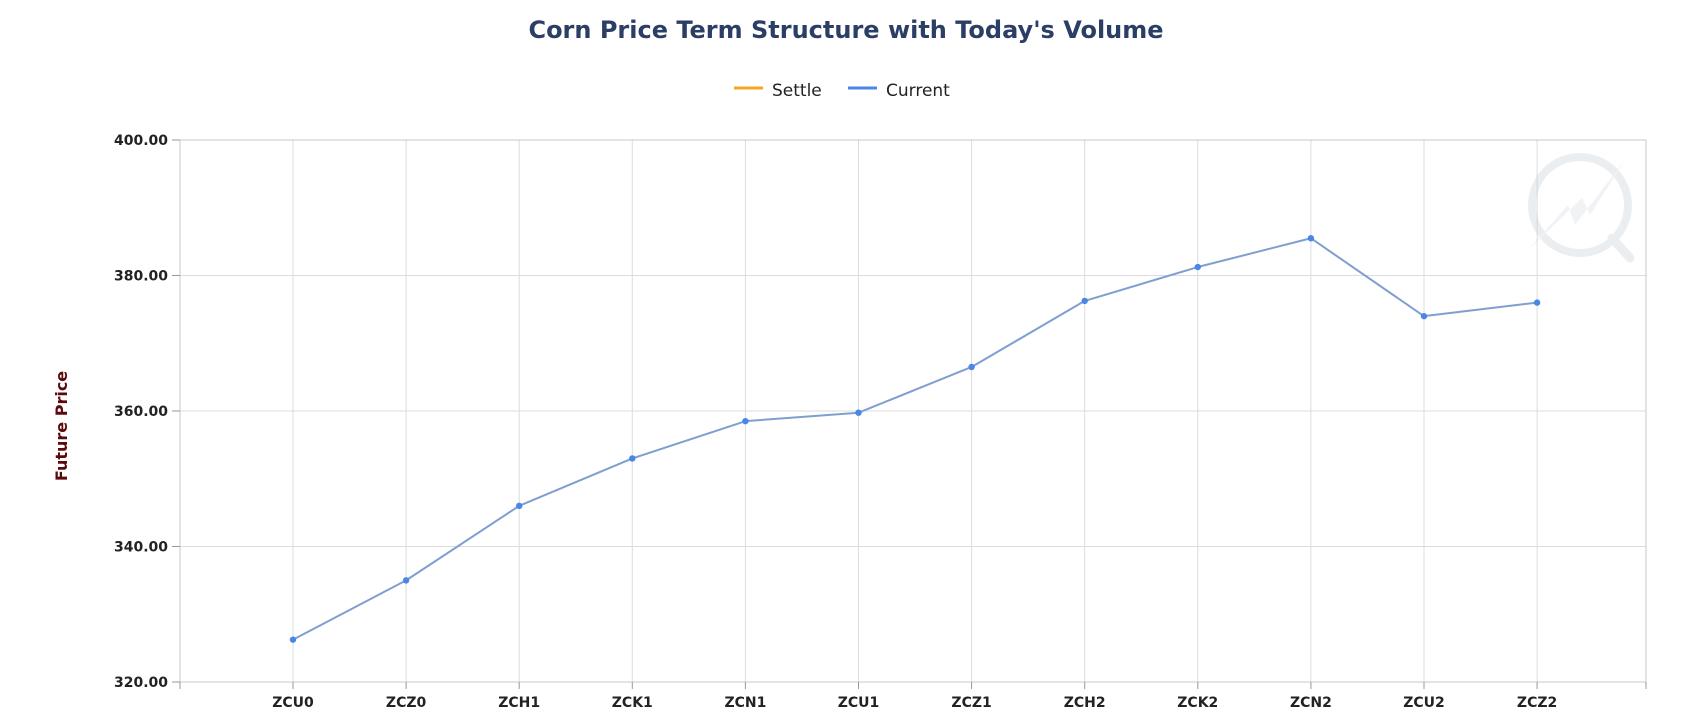 This screenshot has height=728, width=1692. I want to click on x-tick-label: ZCZ2, so click(1537, 703).